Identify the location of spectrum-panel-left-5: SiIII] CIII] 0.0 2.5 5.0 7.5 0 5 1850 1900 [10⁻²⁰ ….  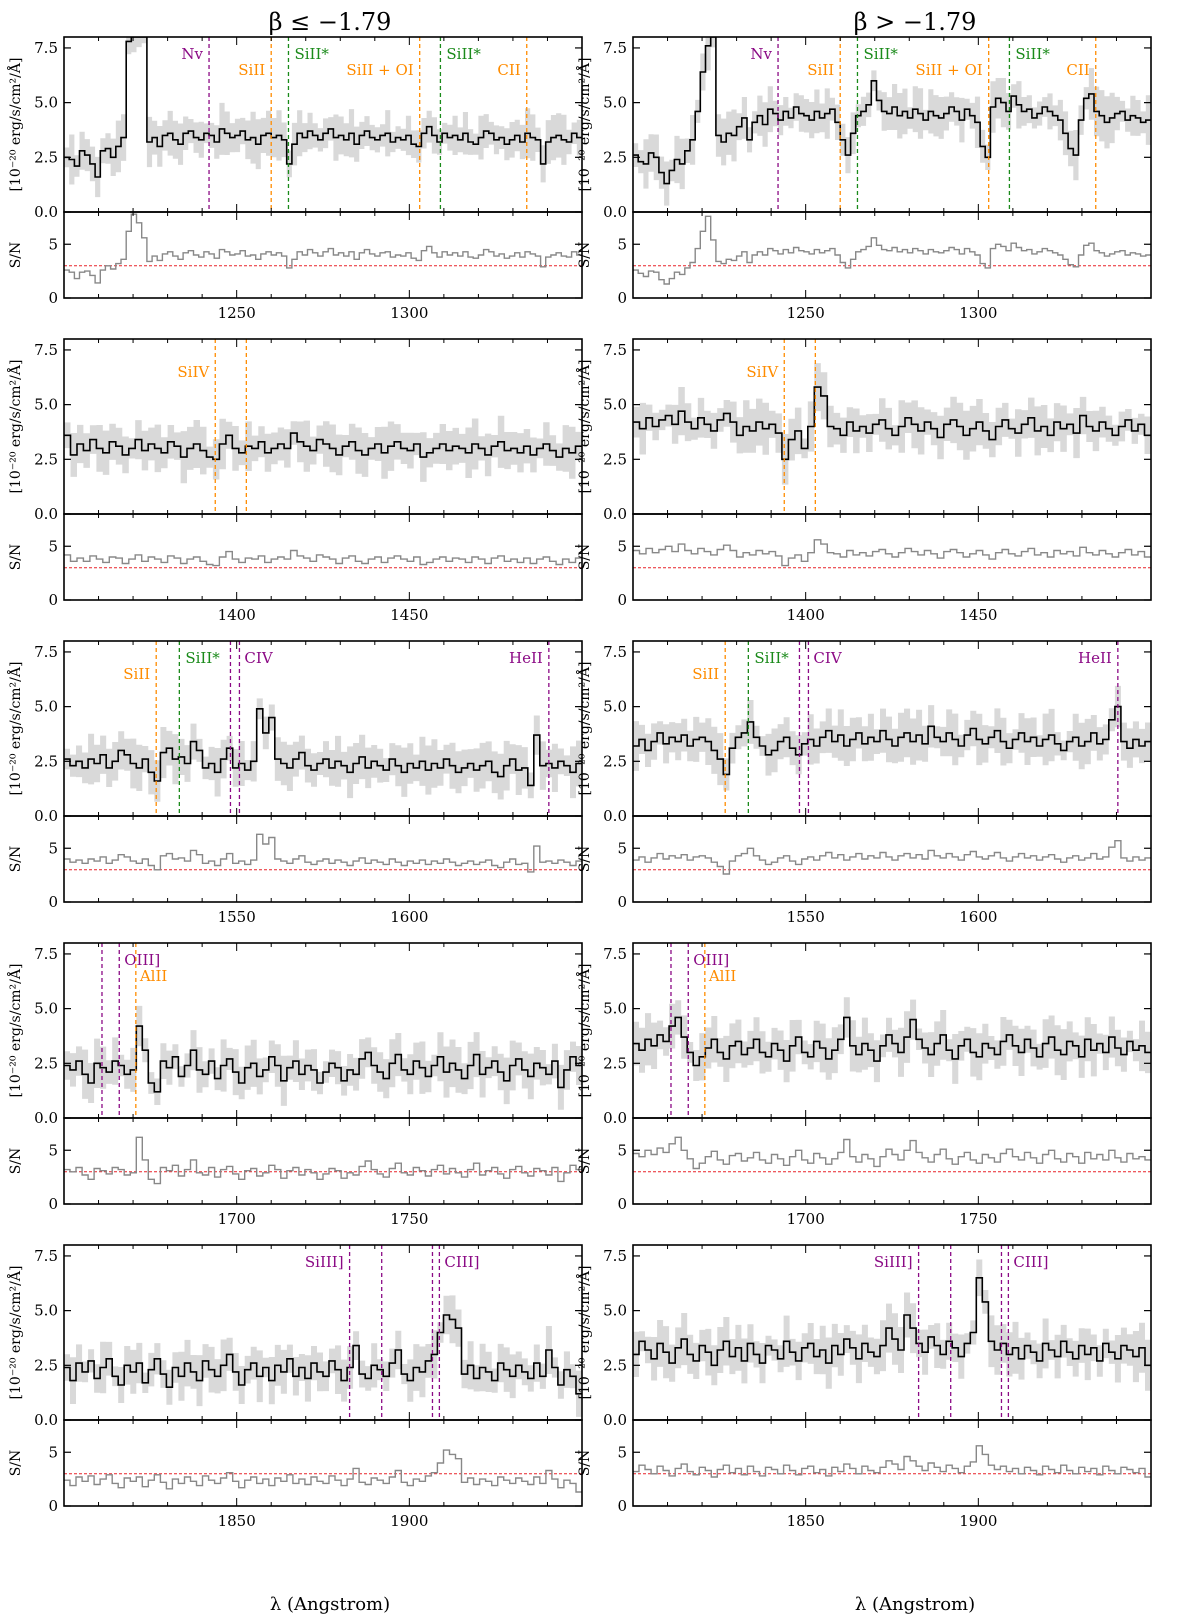
(294, 1387).